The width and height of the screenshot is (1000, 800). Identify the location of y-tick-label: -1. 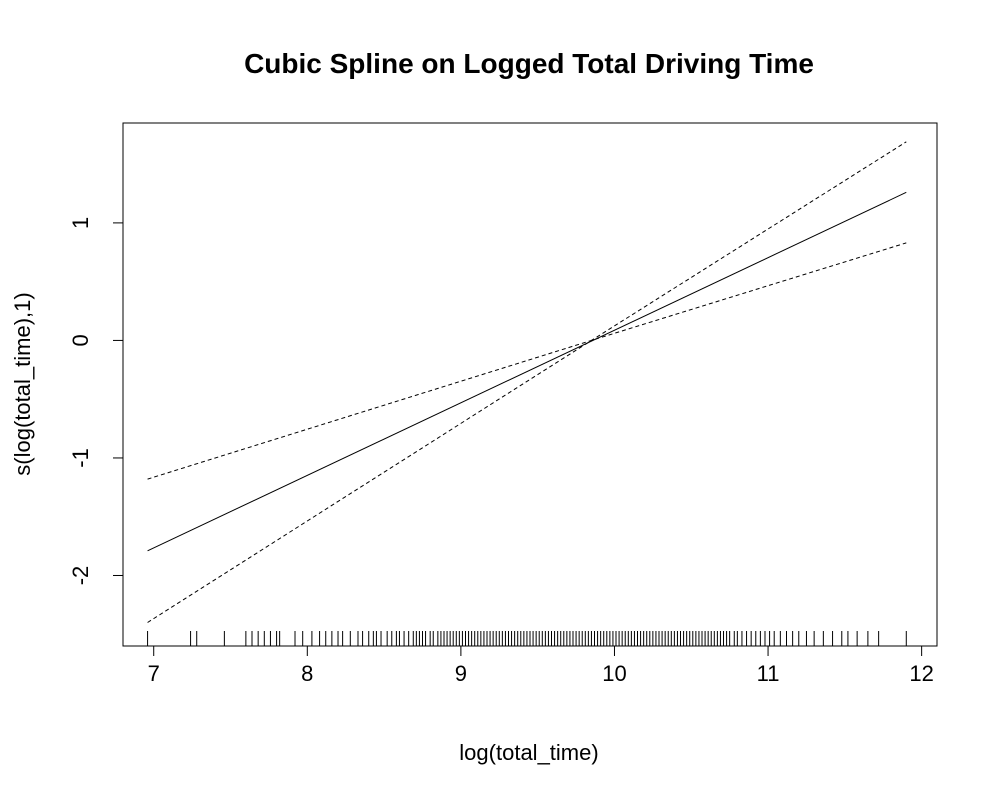
(80, 458).